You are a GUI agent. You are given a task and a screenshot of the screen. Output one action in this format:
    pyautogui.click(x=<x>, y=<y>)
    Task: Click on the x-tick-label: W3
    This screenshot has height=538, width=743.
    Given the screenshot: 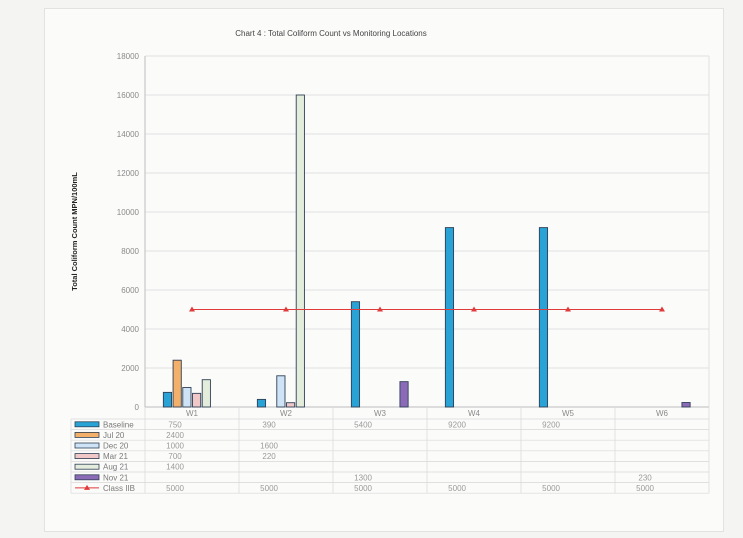 What is the action you would take?
    pyautogui.click(x=380, y=413)
    